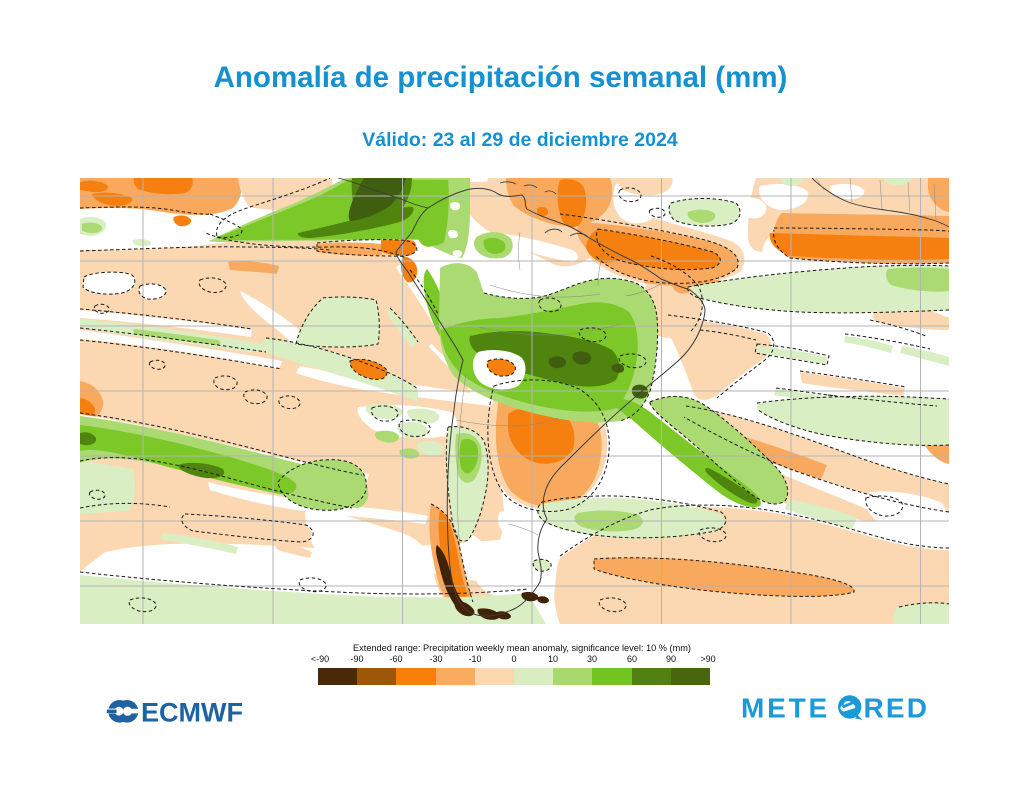  What do you see at coordinates (785, 709) in the screenshot?
I see `svg-text: METE` at bounding box center [785, 709].